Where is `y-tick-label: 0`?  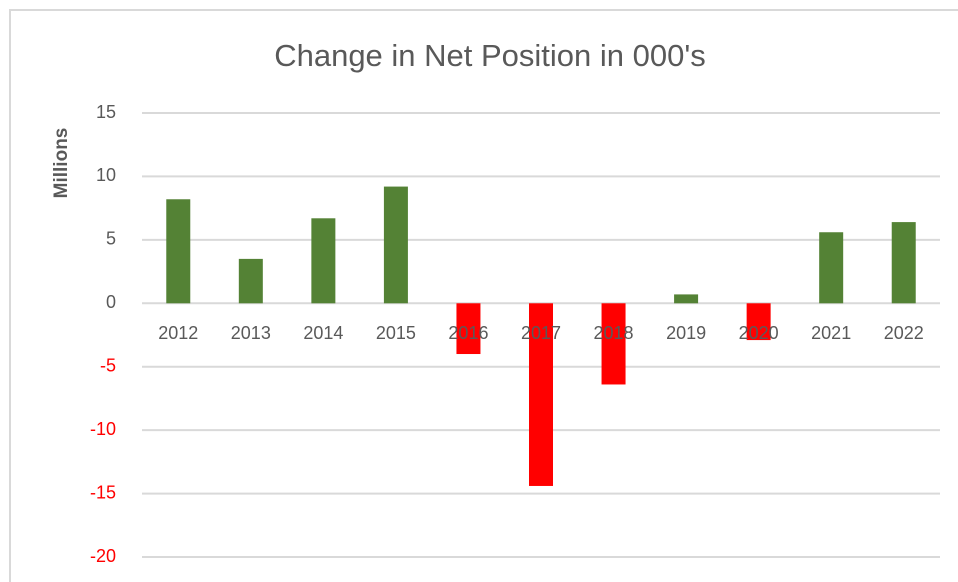 y-tick-label: 0 is located at coordinates (111, 302).